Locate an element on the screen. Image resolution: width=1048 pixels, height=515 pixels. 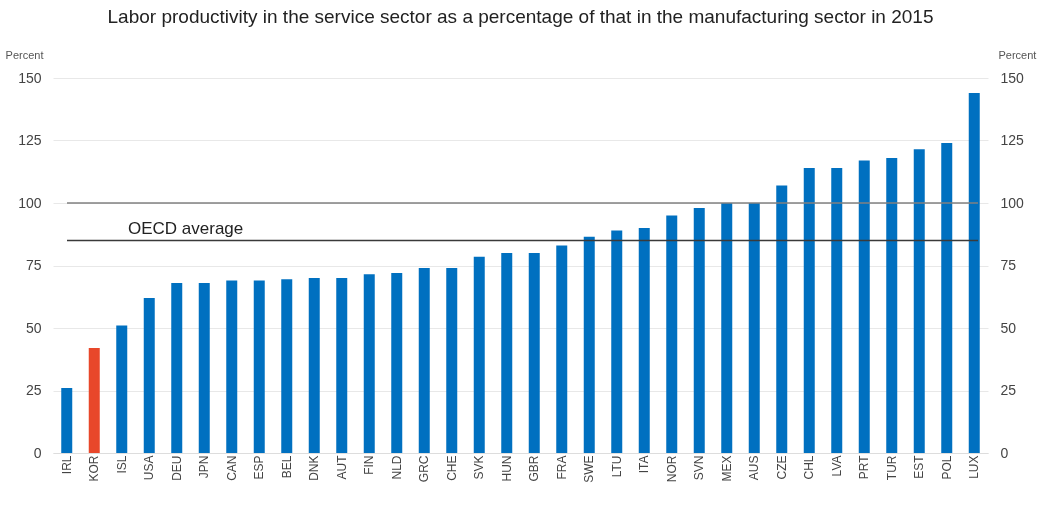
y-axis-title: Percent is located at coordinates (24, 54).